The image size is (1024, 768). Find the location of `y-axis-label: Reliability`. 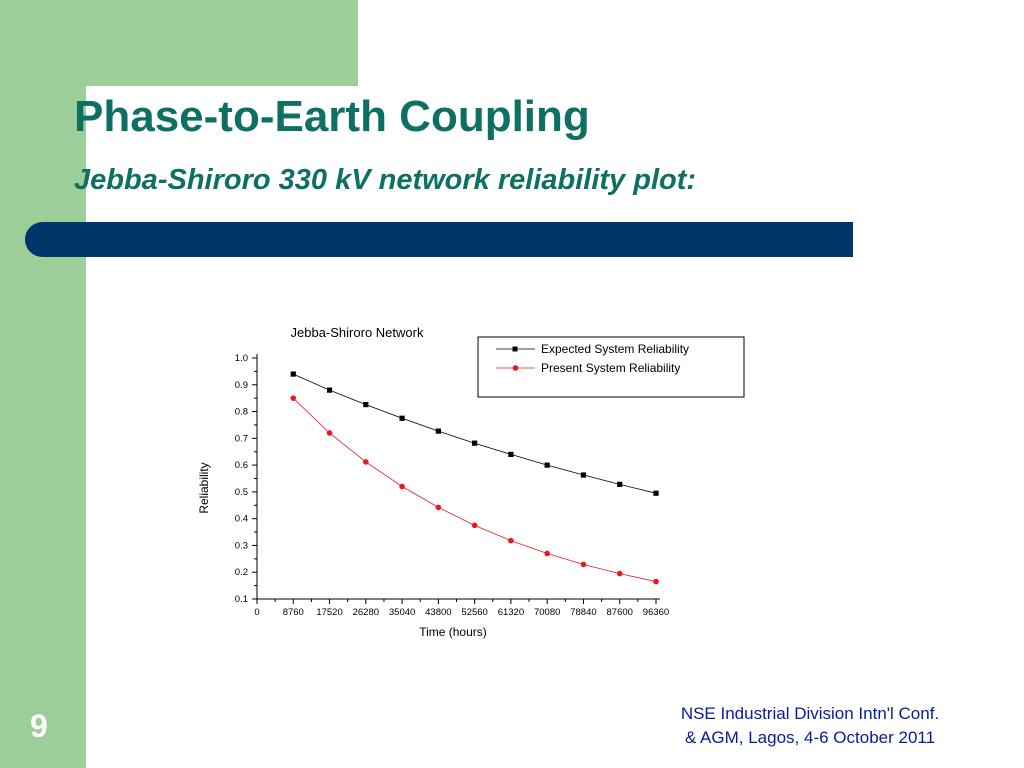

y-axis-label: Reliability is located at coordinates (204, 487).